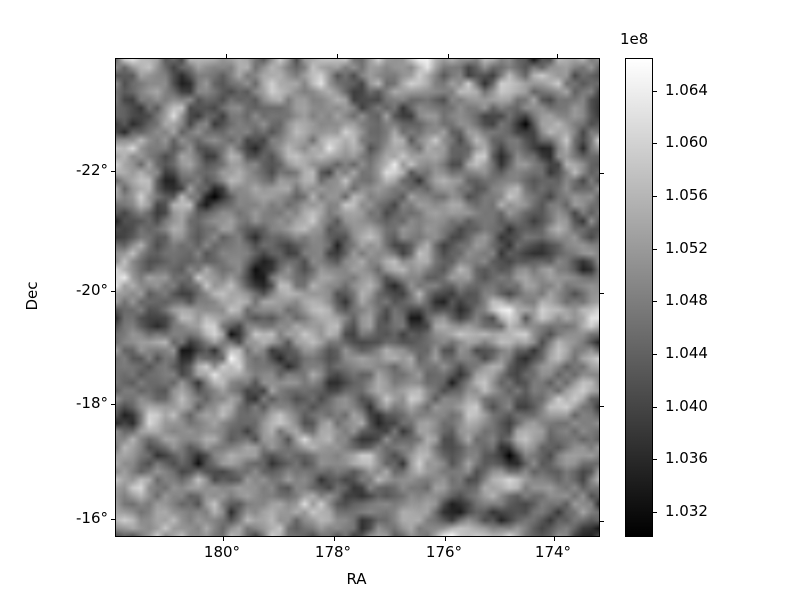 The image size is (800, 600). What do you see at coordinates (92, 290) in the screenshot?
I see `y-tick-label: -20°` at bounding box center [92, 290].